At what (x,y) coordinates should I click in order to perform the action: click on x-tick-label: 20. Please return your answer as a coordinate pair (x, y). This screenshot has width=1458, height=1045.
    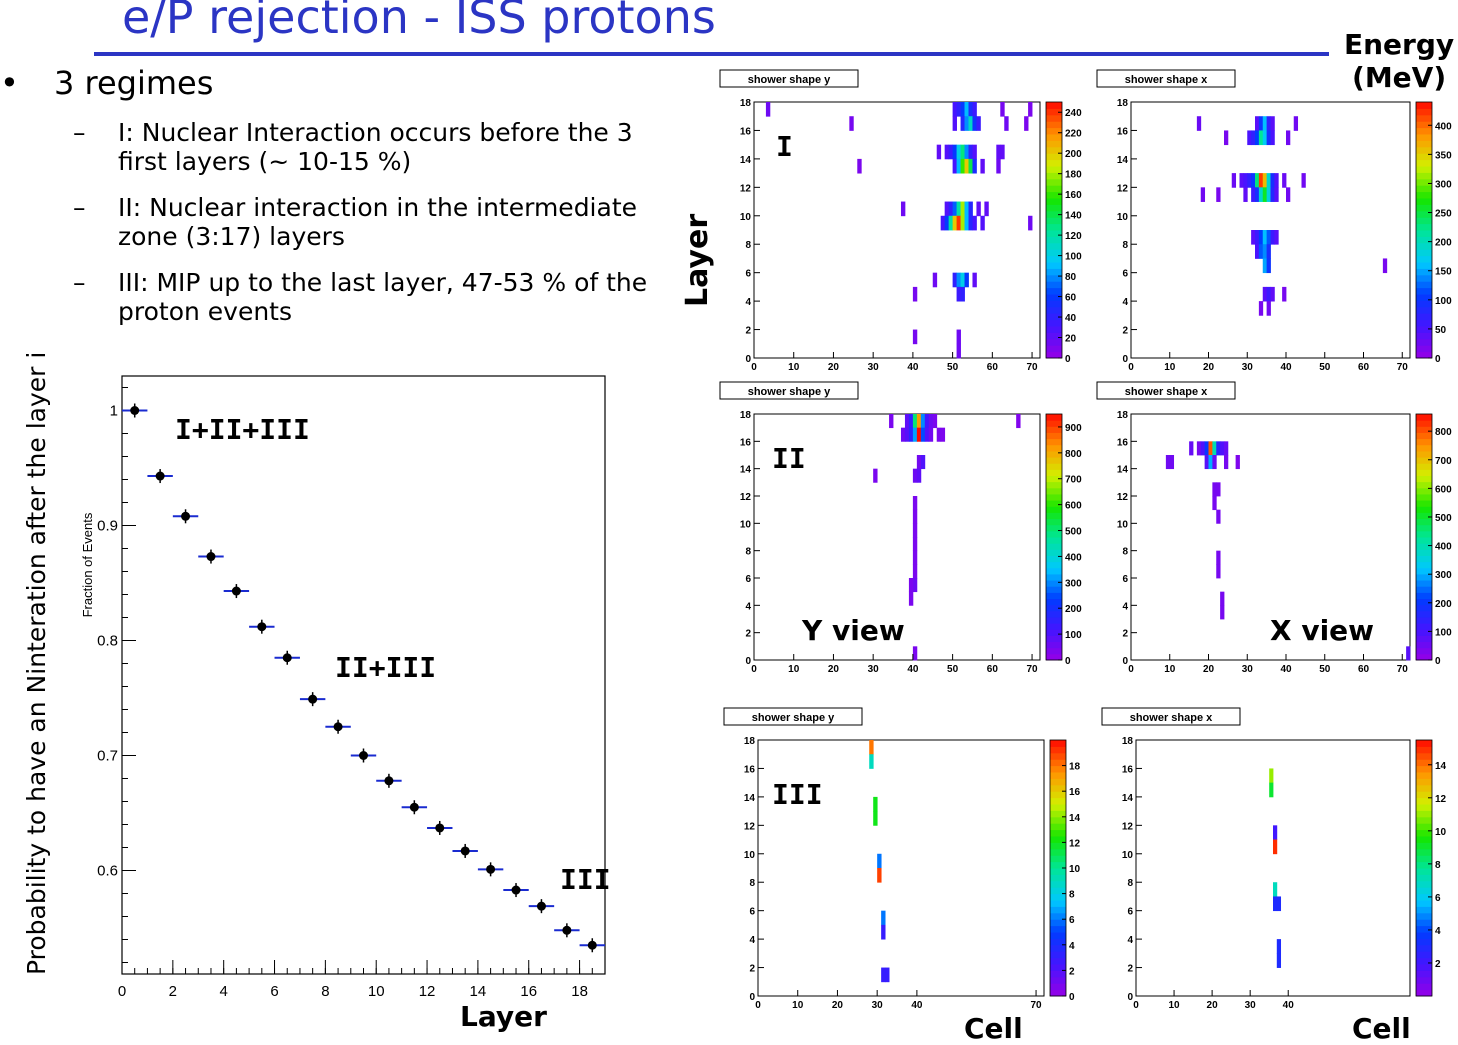
    Looking at the image, I should click on (1213, 1005).